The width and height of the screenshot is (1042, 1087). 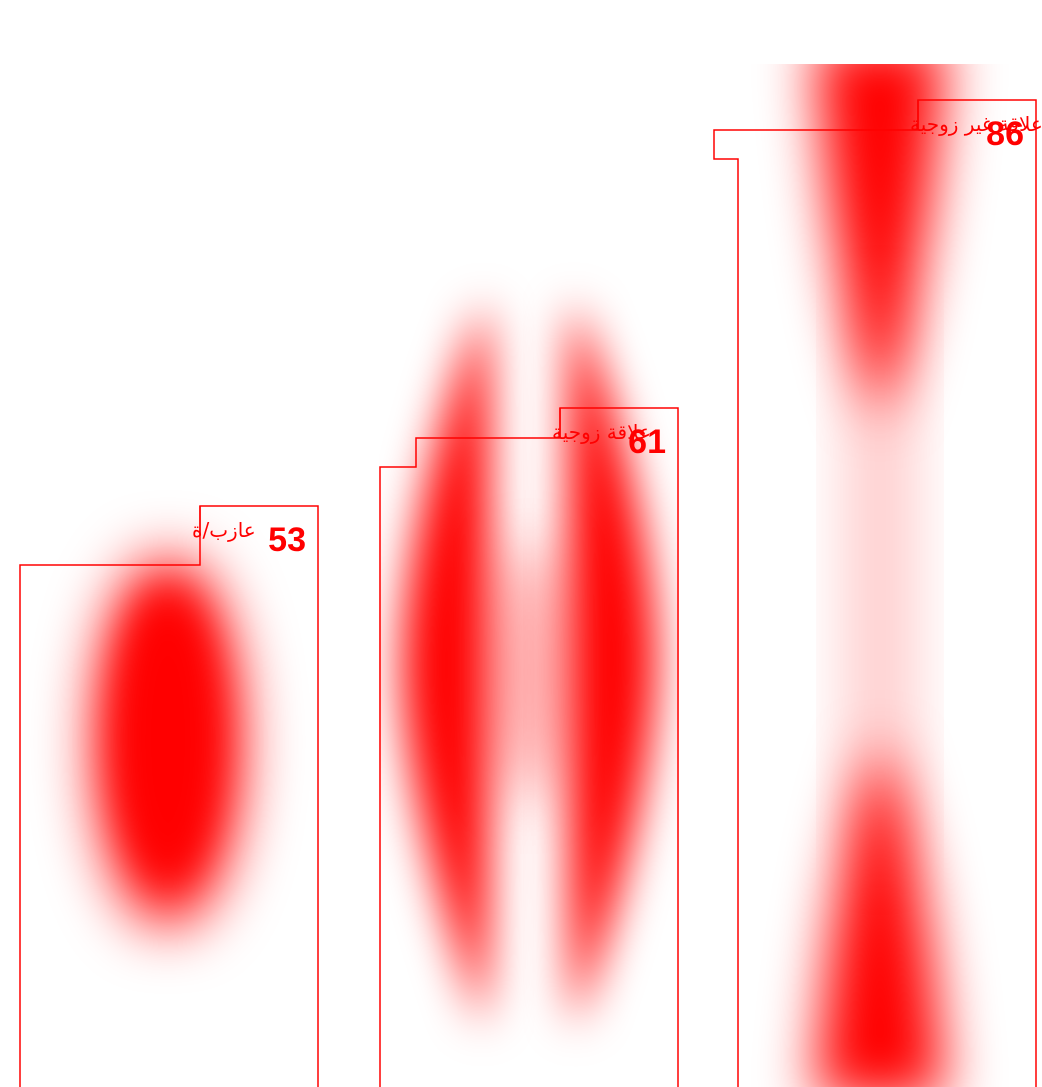 I want to click on bar-value-label: 86, so click(x=1005, y=134).